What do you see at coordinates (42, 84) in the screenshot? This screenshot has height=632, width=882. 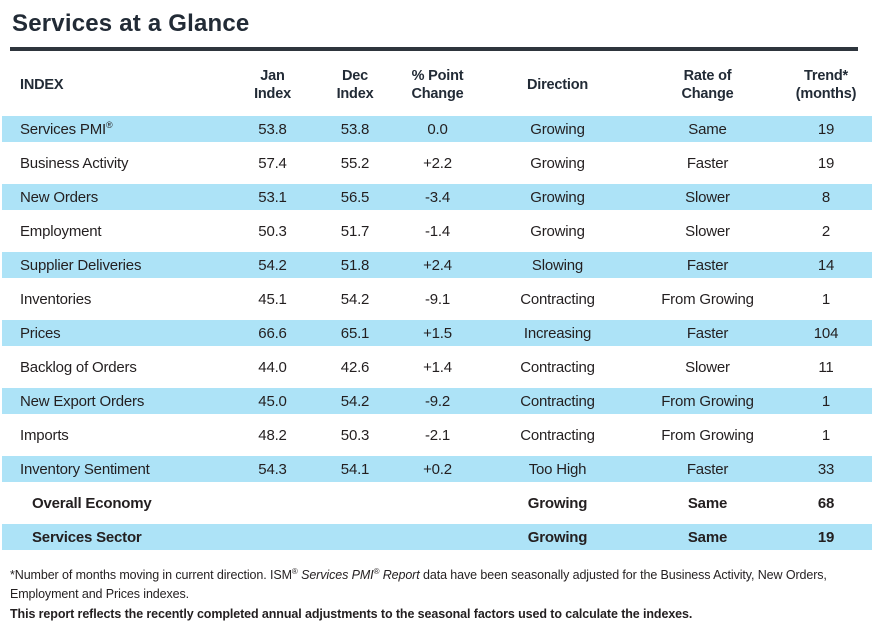 I see `header-index: INDEX` at bounding box center [42, 84].